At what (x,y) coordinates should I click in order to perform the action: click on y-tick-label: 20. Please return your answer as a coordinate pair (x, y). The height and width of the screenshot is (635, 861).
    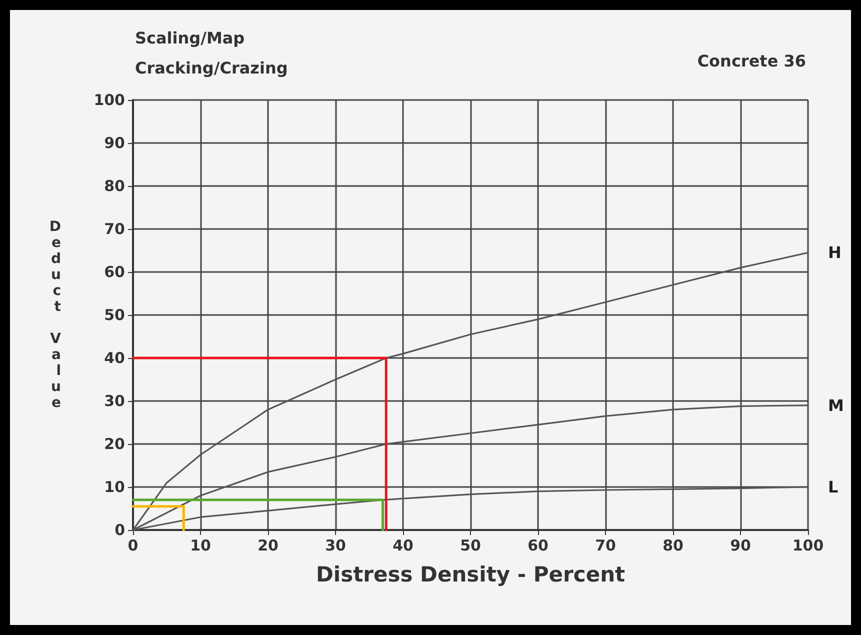
    Looking at the image, I should click on (114, 444).